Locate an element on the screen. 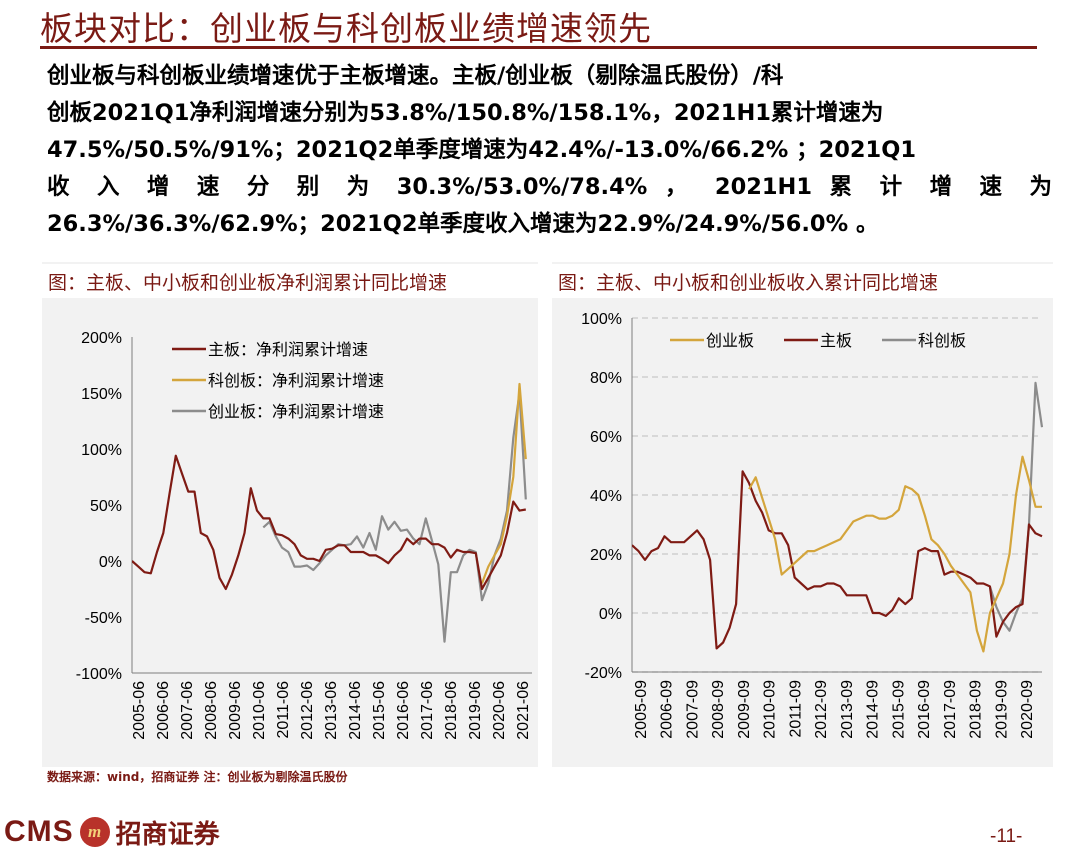 The image size is (1067, 854). y-tick-label: 60% is located at coordinates (606, 437).